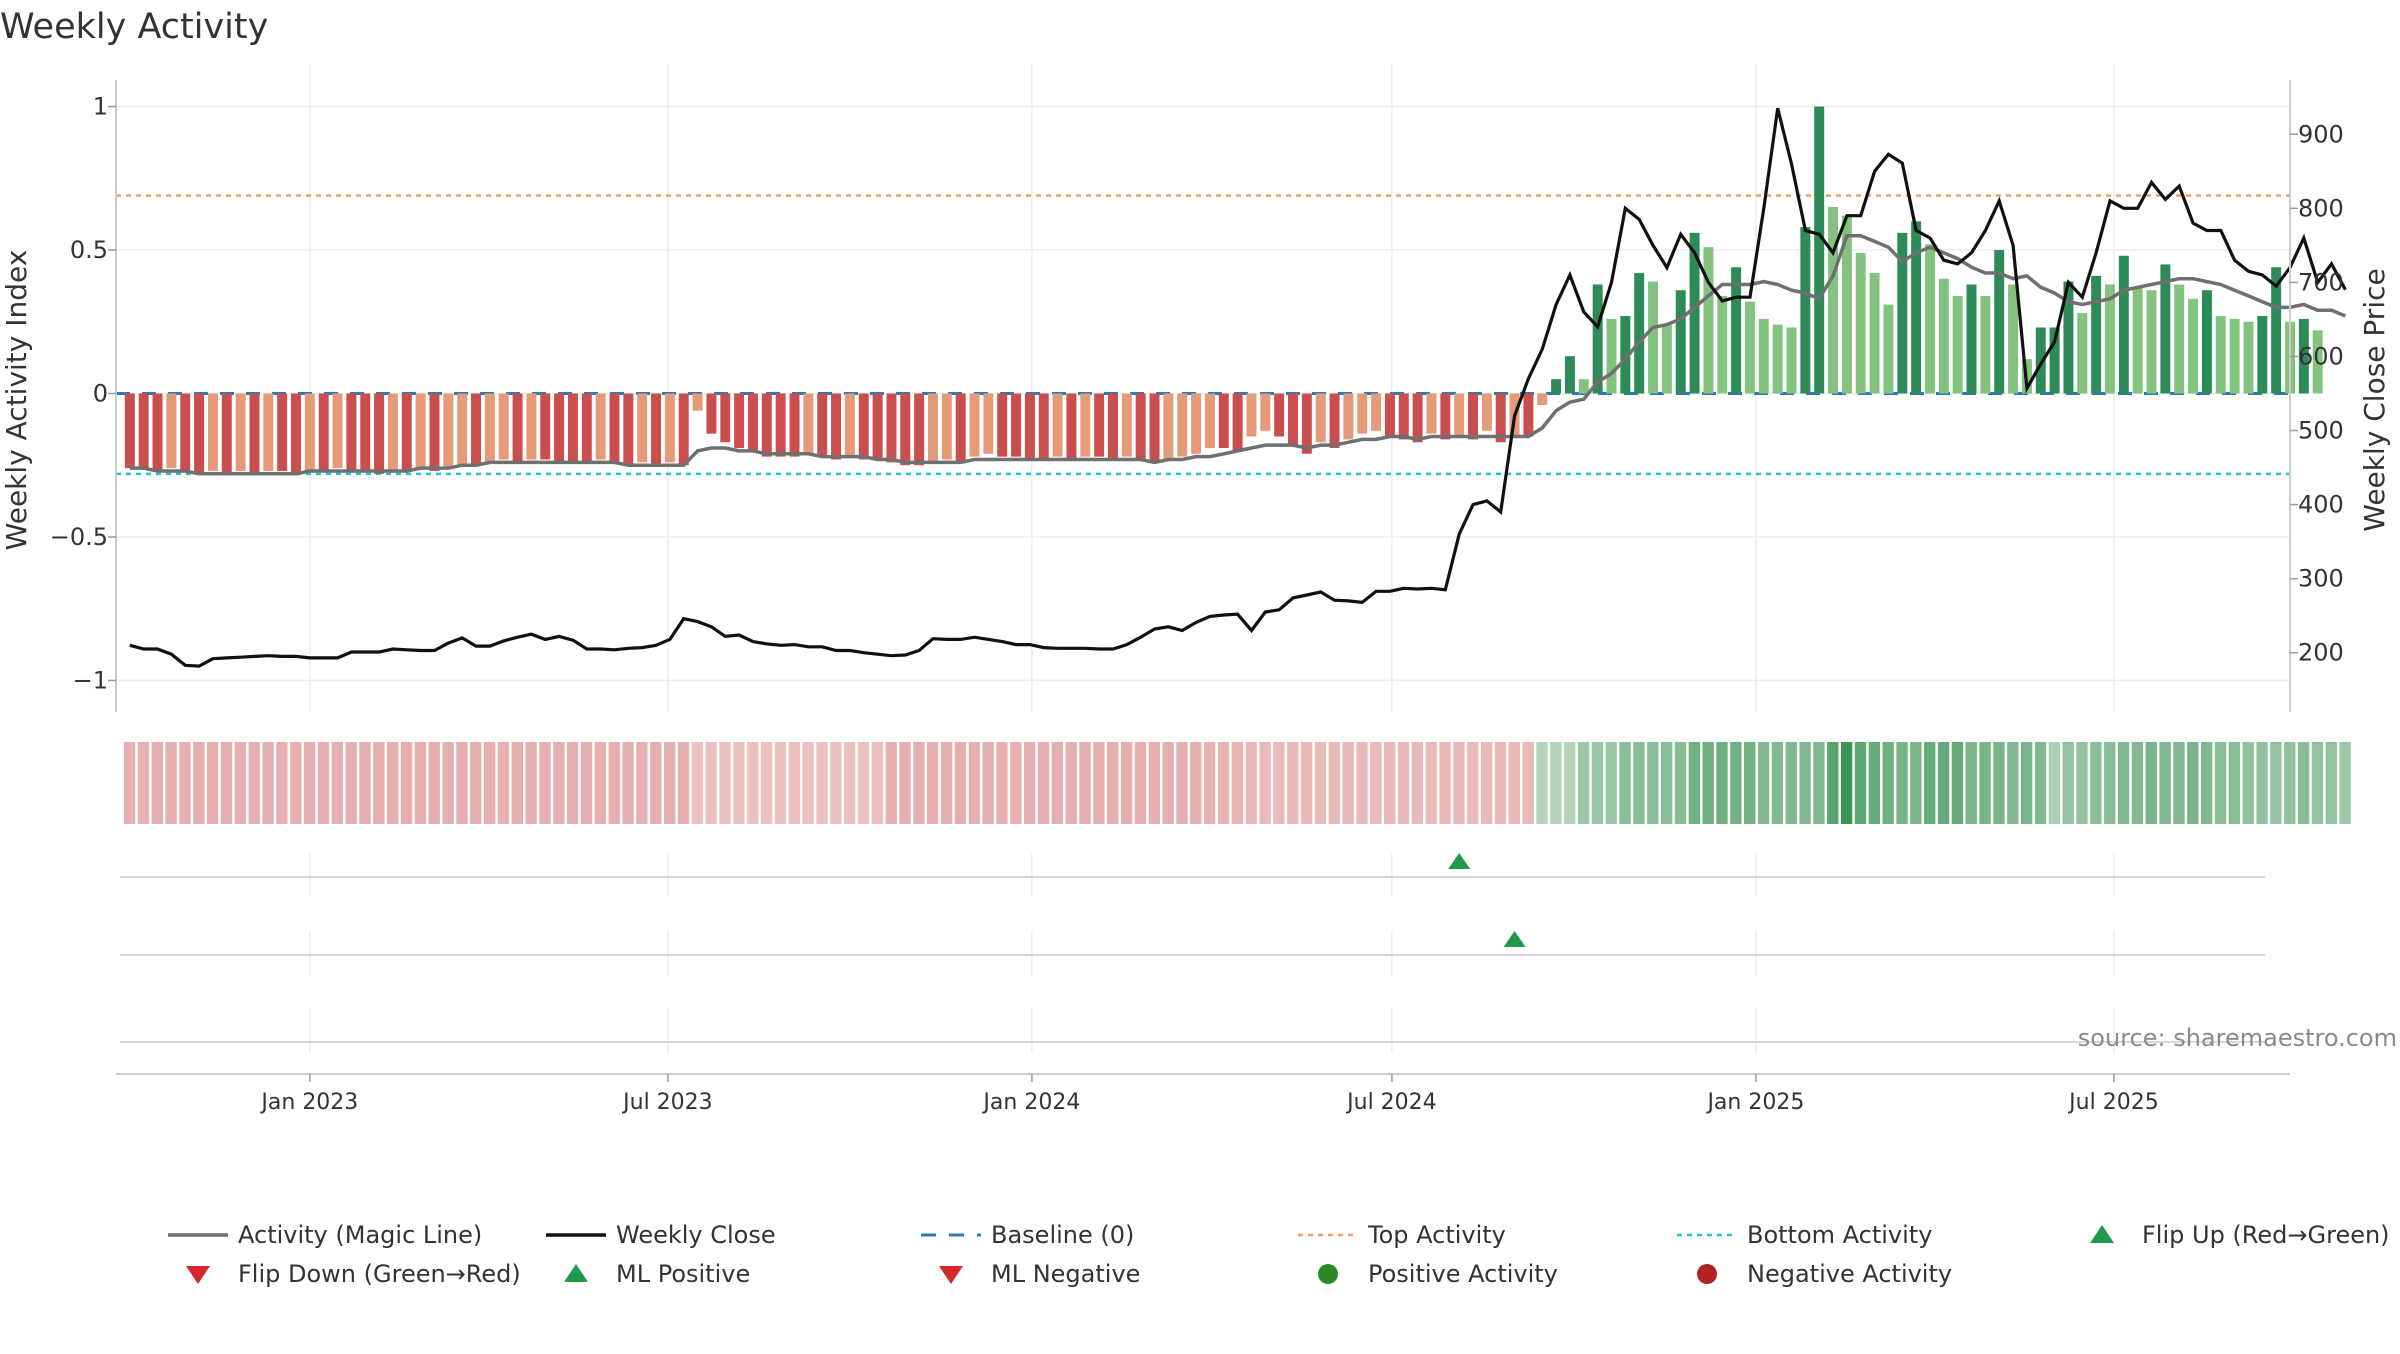 This screenshot has height=1354, width=2400. What do you see at coordinates (100, 394) in the screenshot?
I see `y-tick-label: 0` at bounding box center [100, 394].